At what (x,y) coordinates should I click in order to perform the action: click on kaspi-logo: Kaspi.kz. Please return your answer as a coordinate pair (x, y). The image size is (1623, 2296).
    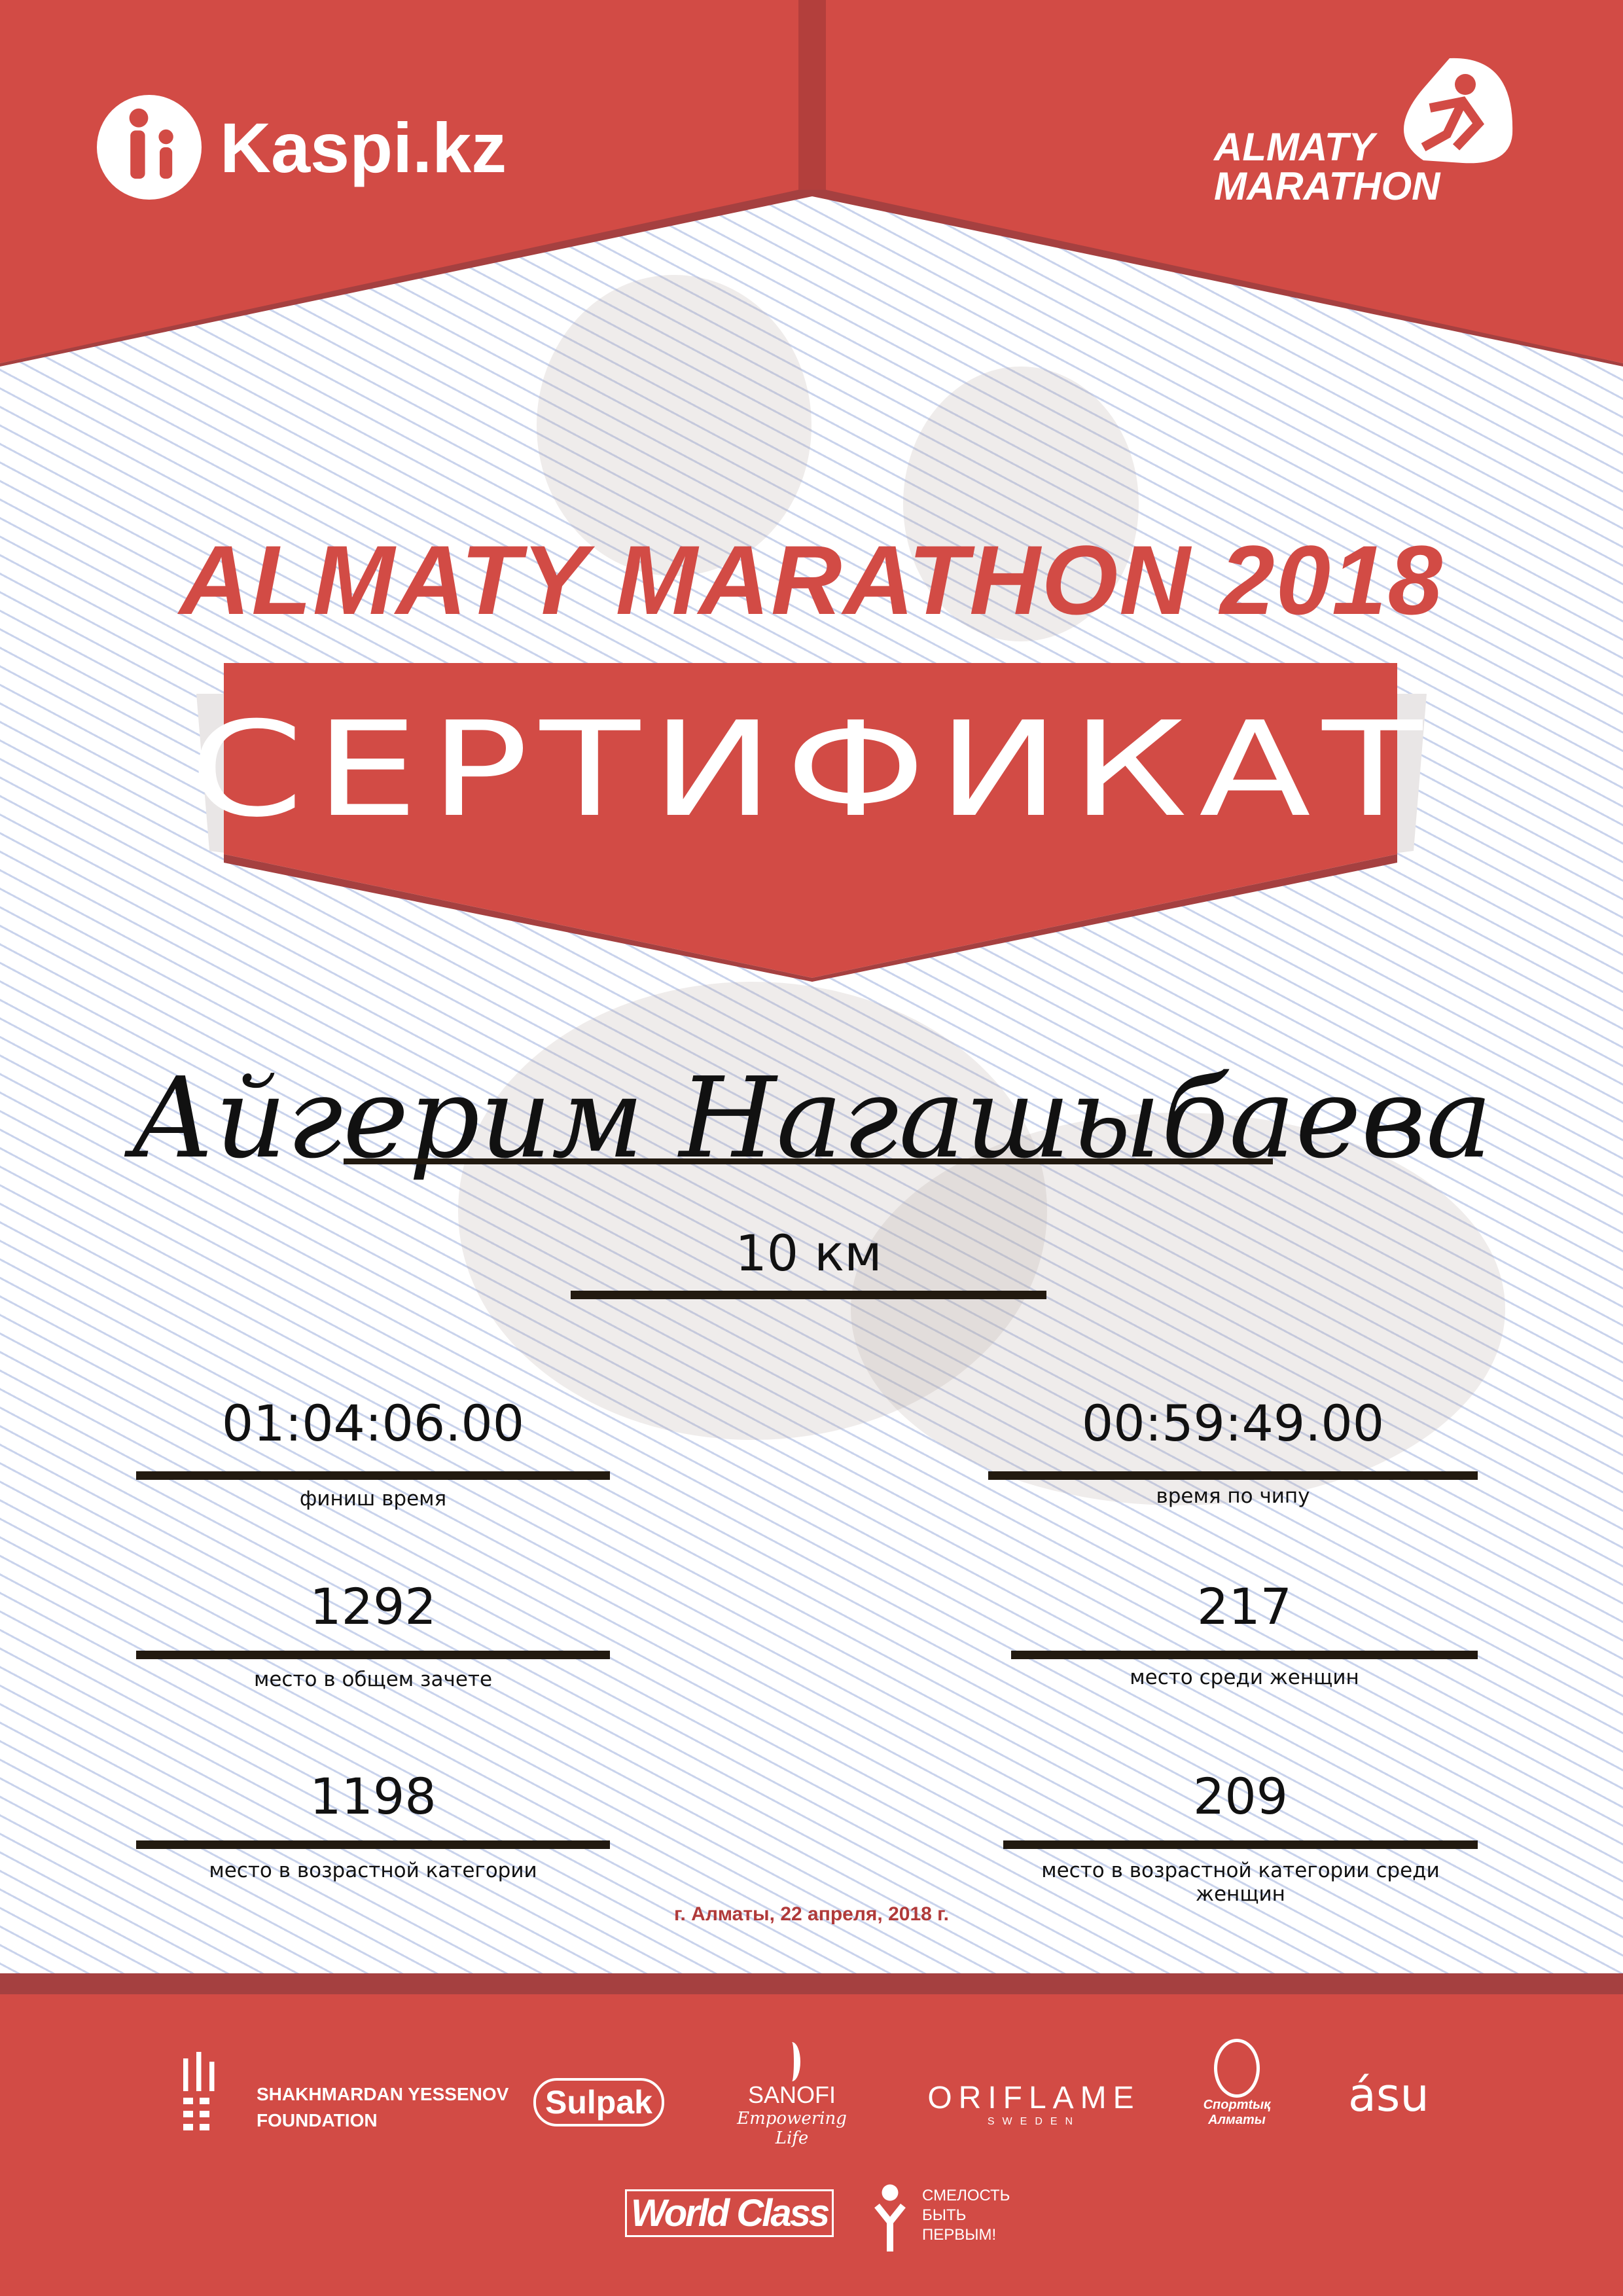
    Looking at the image, I should click on (302, 147).